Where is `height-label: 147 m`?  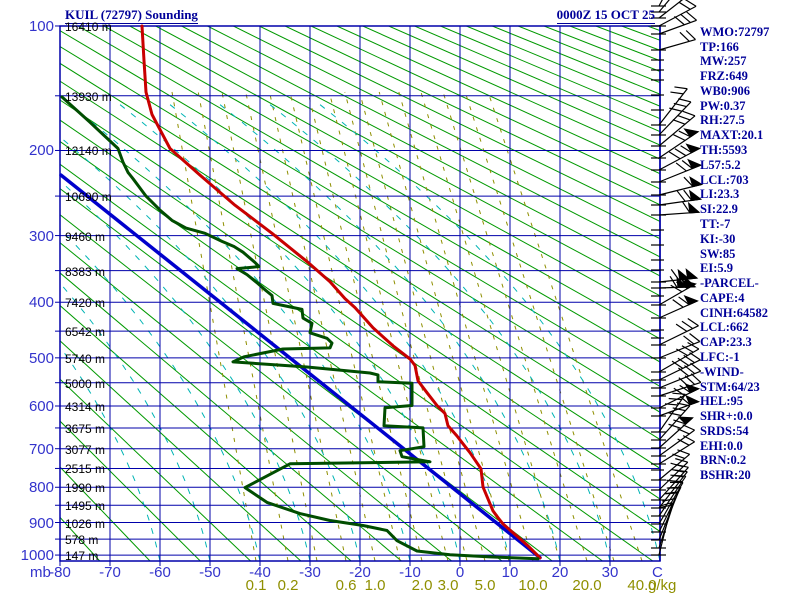
height-label: 147 m is located at coordinates (82, 556).